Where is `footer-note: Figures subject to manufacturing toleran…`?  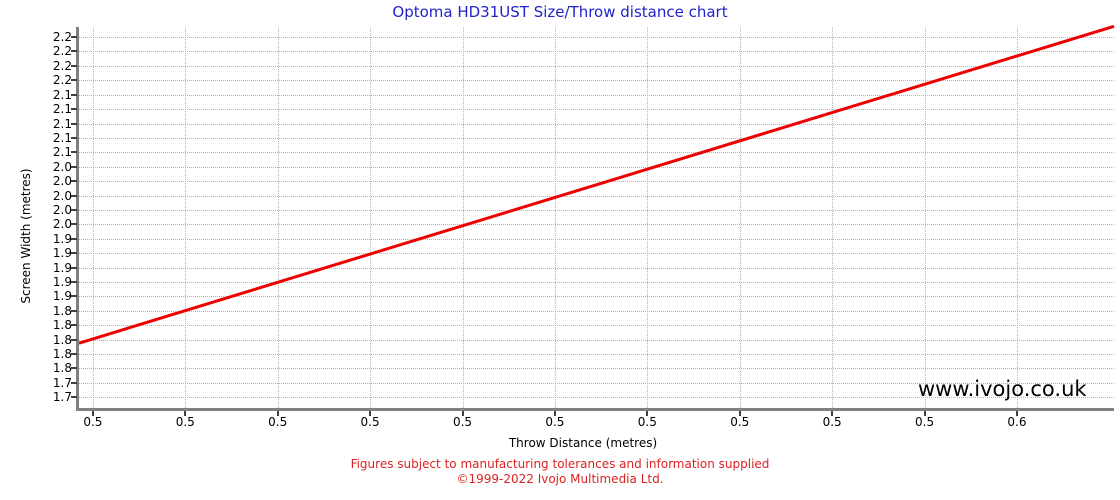 footer-note: Figures subject to manufacturing toleran… is located at coordinates (560, 464).